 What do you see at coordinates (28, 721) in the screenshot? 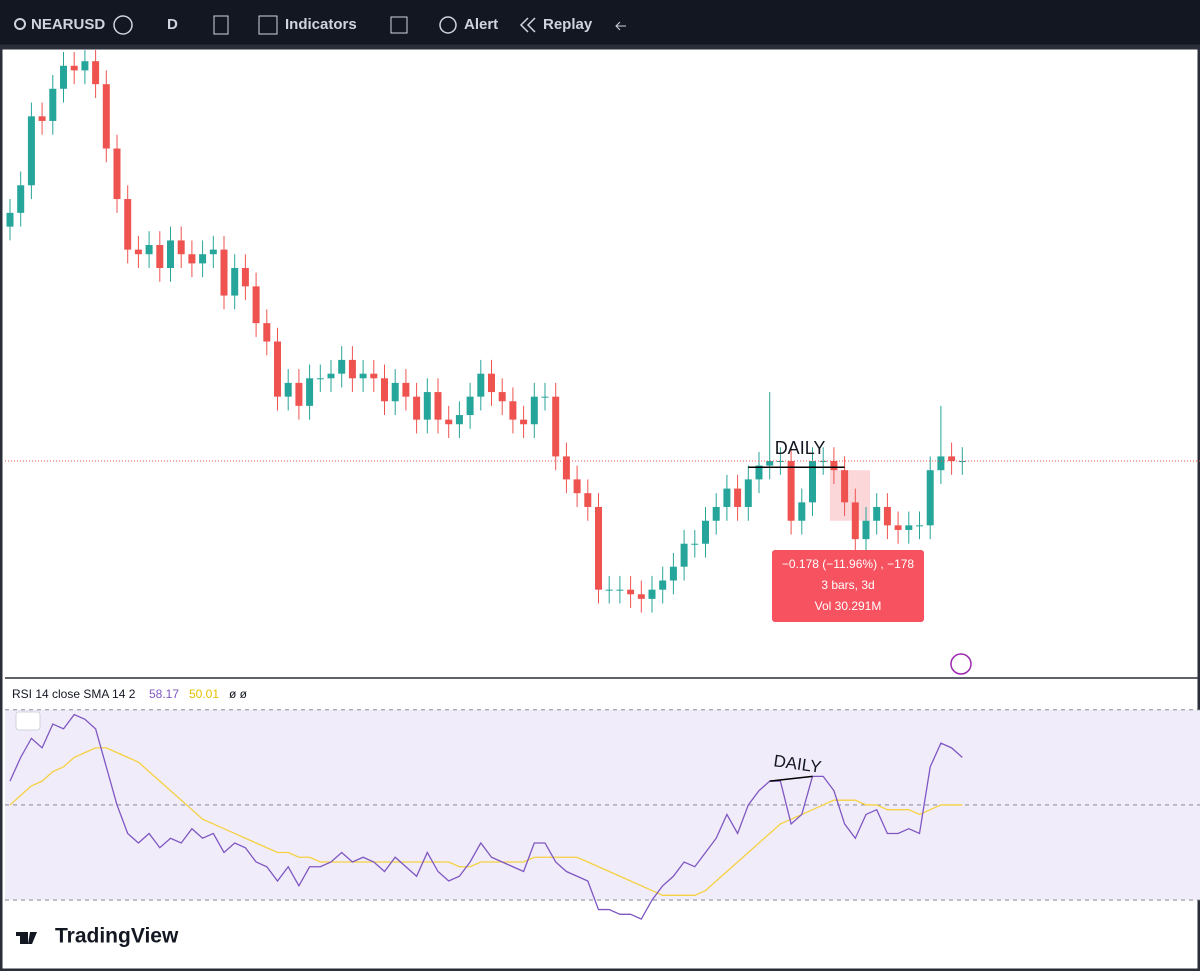
I see `collapse-button` at bounding box center [28, 721].